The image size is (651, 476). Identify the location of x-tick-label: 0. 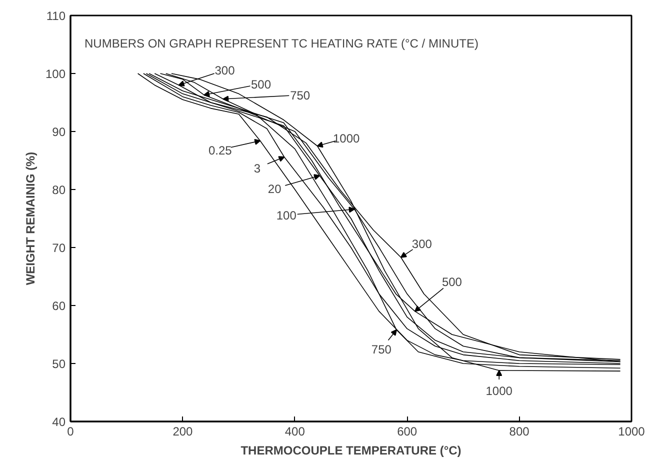
(70, 431).